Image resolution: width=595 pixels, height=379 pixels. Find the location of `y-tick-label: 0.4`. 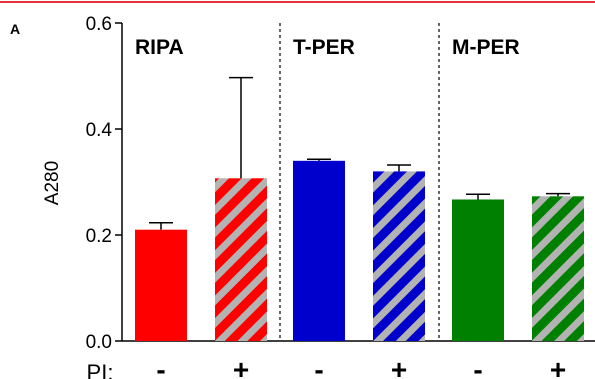

y-tick-label: 0.4 is located at coordinates (99, 130).